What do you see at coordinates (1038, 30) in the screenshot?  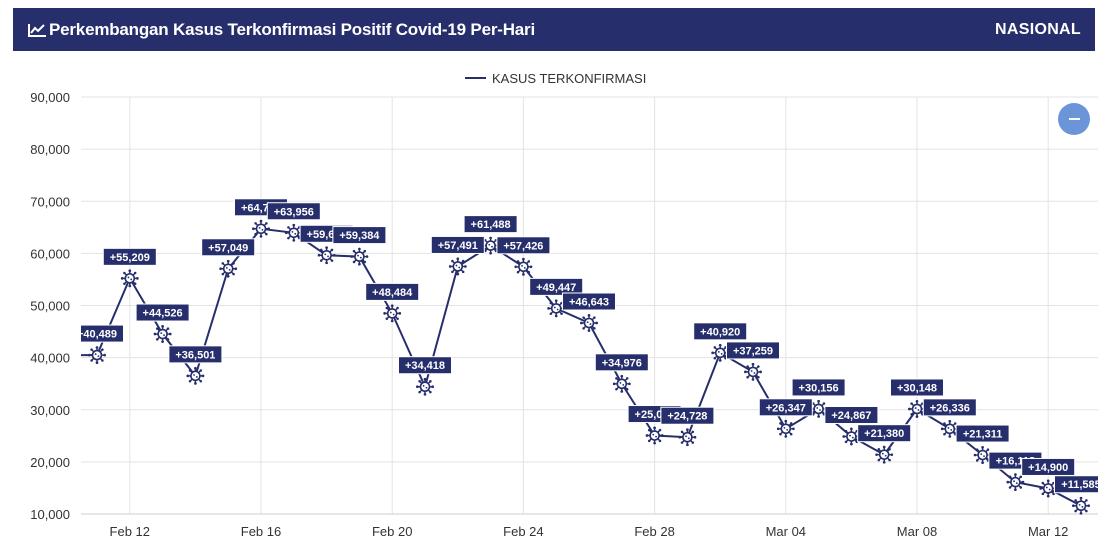 I see `scope-label: NASIONAL` at bounding box center [1038, 30].